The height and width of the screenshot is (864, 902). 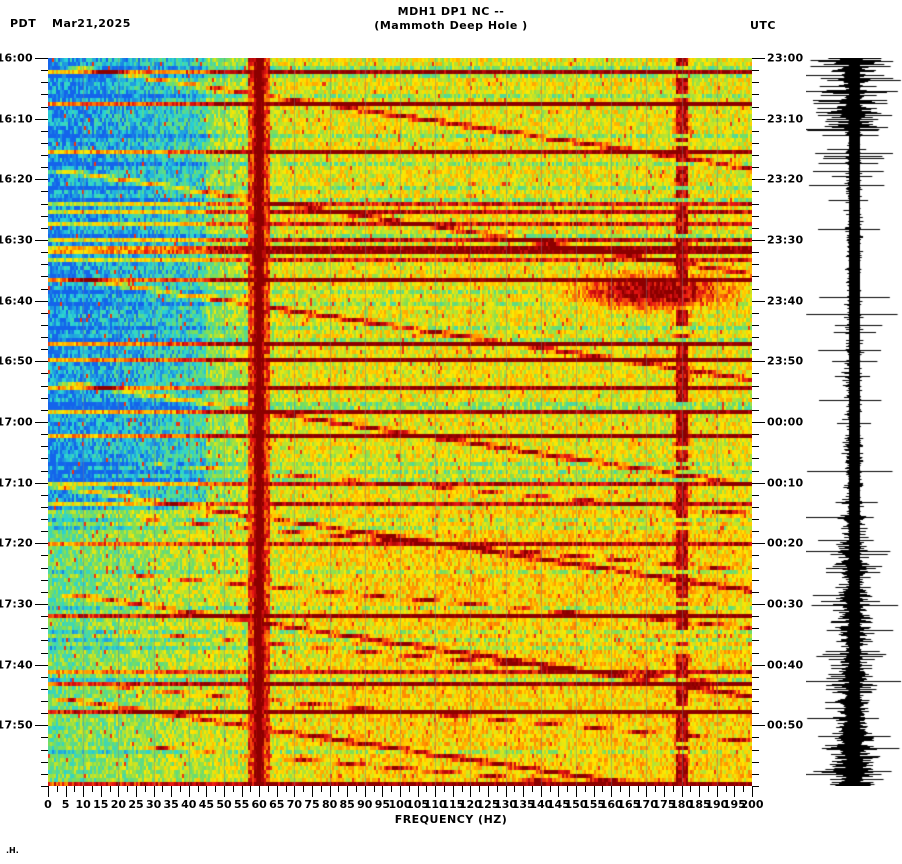 What do you see at coordinates (717, 804) in the screenshot?
I see `frequency-axis-tick-label: 190` at bounding box center [717, 804].